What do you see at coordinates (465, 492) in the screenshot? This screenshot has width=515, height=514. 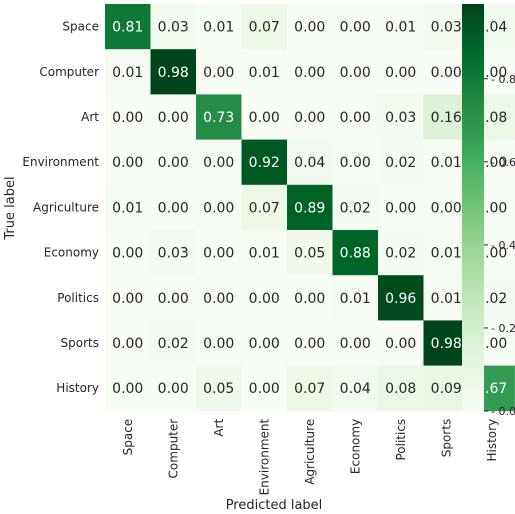 I see `watermark-text: 知乎 @不忘初心` at bounding box center [465, 492].